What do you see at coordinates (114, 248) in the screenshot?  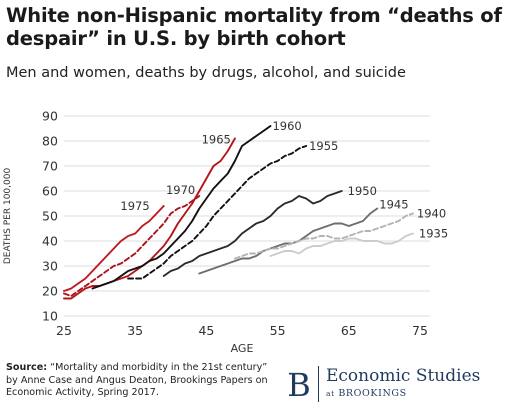 I see `series-line-1975` at bounding box center [114, 248].